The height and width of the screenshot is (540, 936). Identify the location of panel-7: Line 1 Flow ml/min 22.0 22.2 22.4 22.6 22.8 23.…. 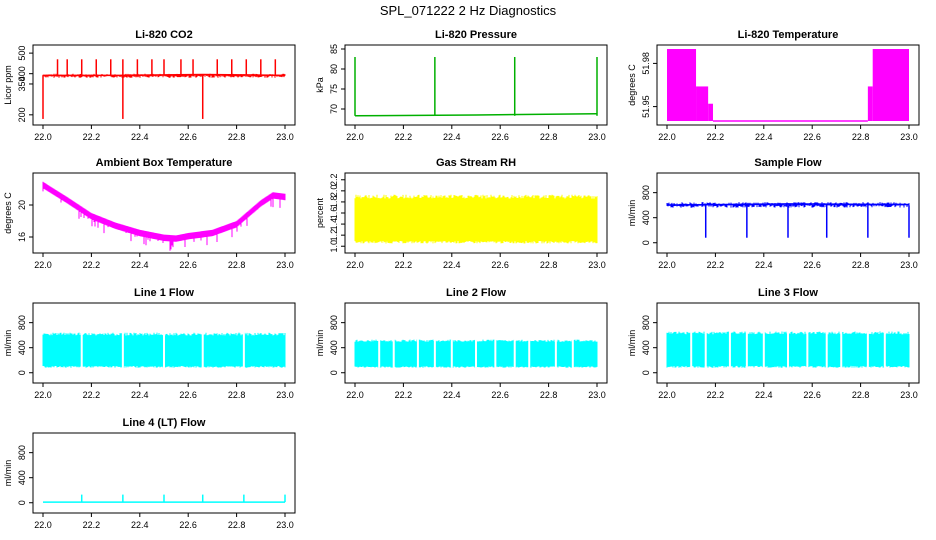
(149, 343).